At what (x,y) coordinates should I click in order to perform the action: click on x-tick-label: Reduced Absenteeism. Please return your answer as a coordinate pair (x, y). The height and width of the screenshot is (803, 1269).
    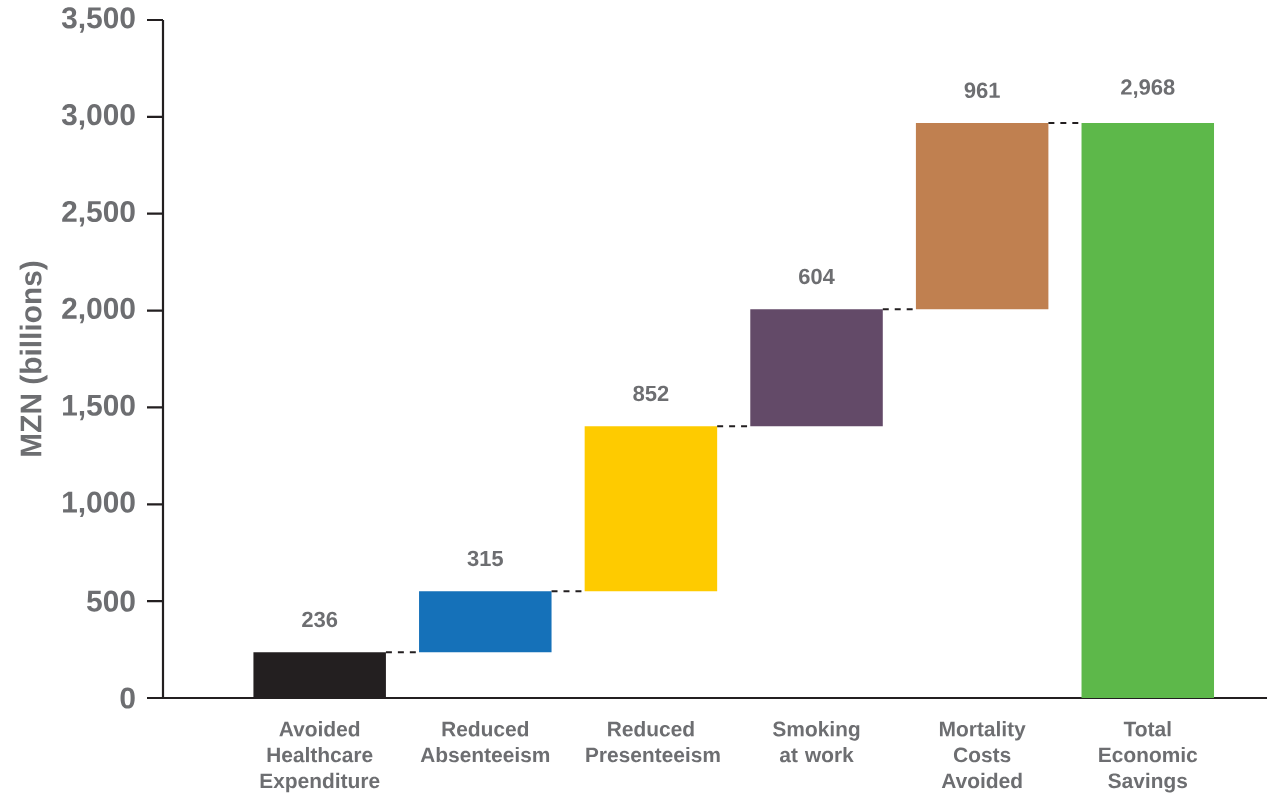
    Looking at the image, I should click on (485, 742).